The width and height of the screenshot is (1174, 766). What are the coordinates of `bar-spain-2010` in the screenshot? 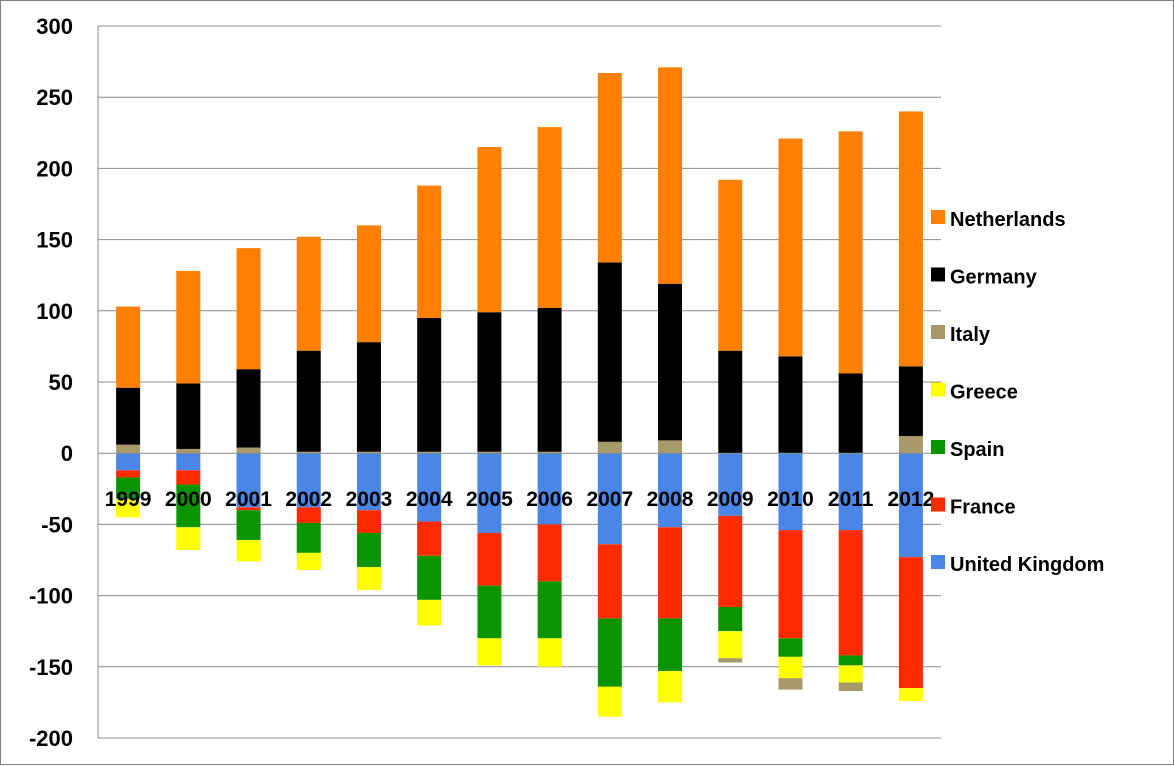 It's located at (790, 647).